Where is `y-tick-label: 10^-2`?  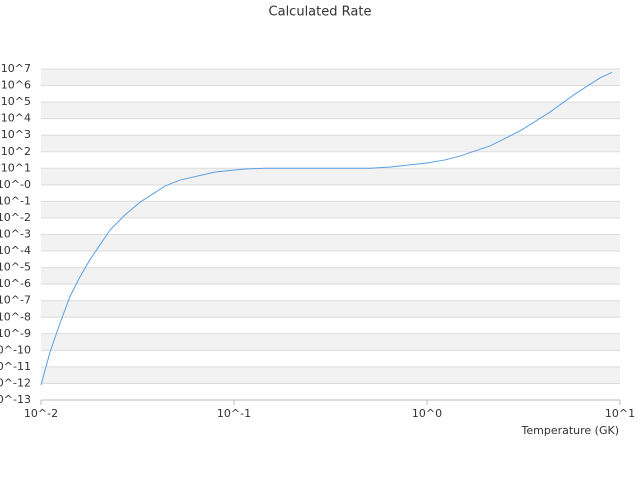 y-tick-label: 10^-2 is located at coordinates (15, 217).